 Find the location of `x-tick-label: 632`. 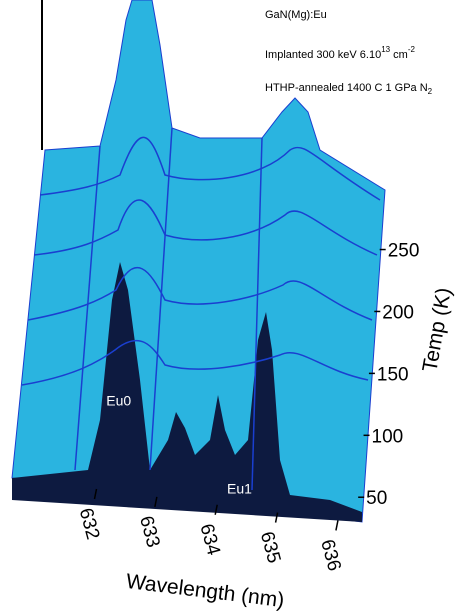

x-tick-label: 632 is located at coordinates (89, 524).